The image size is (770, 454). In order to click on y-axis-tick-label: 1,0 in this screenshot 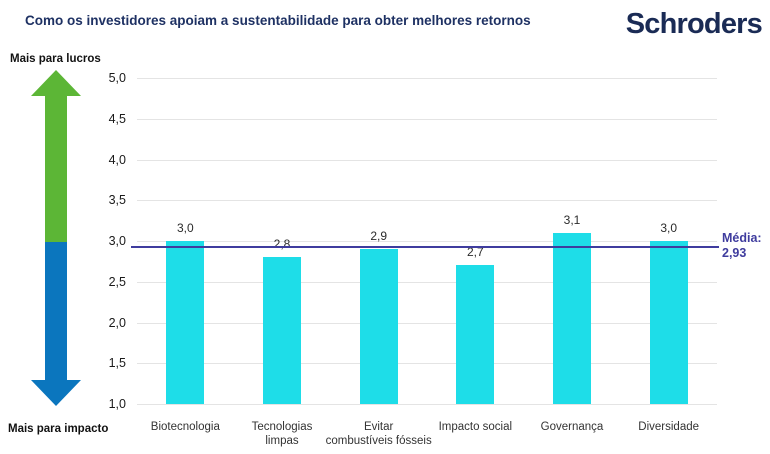, I will do `click(117, 404)`.